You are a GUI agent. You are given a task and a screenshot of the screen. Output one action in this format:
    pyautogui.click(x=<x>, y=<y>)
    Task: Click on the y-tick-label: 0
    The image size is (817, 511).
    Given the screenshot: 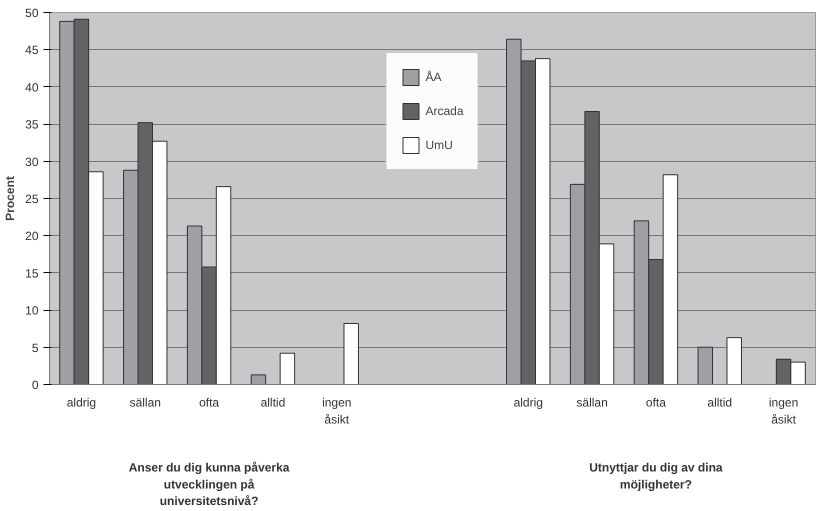 What is the action you would take?
    pyautogui.click(x=35, y=385)
    